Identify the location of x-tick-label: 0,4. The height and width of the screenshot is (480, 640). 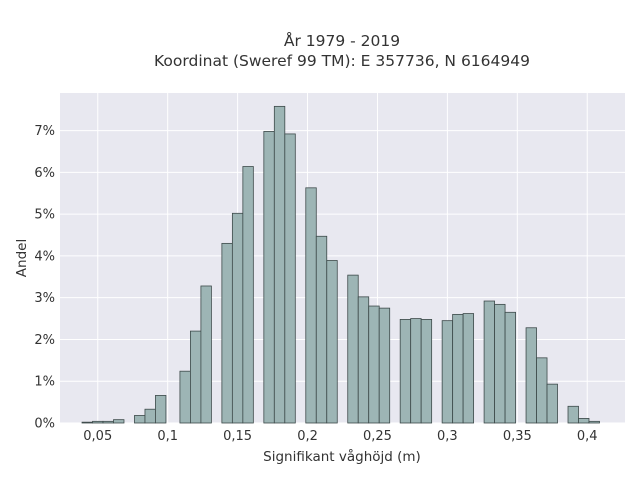
(587, 436).